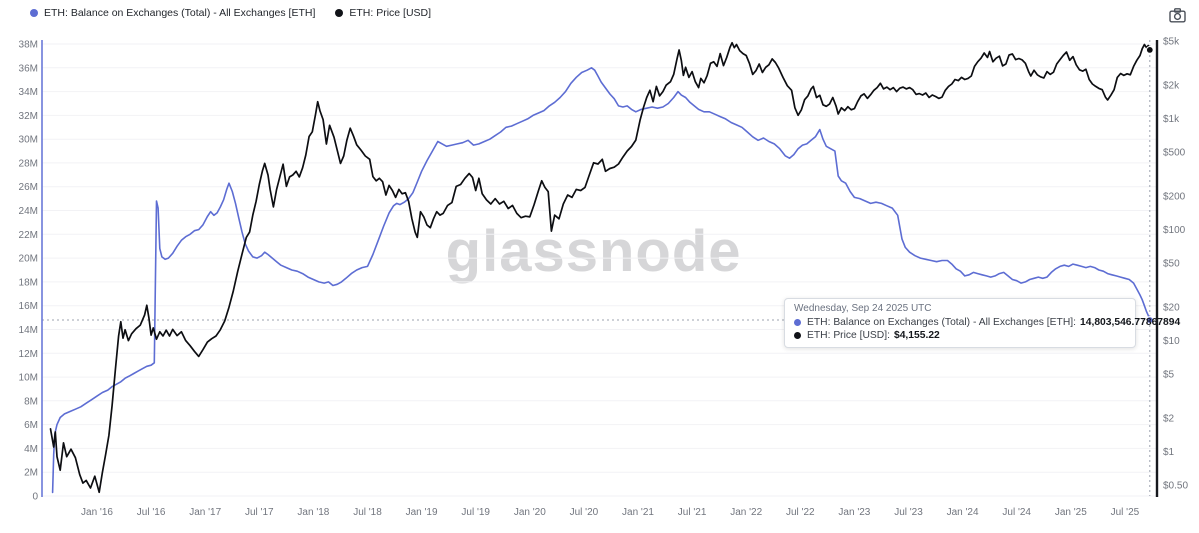  What do you see at coordinates (28, 354) in the screenshot?
I see `y-axis-tick-label-left: 12M` at bounding box center [28, 354].